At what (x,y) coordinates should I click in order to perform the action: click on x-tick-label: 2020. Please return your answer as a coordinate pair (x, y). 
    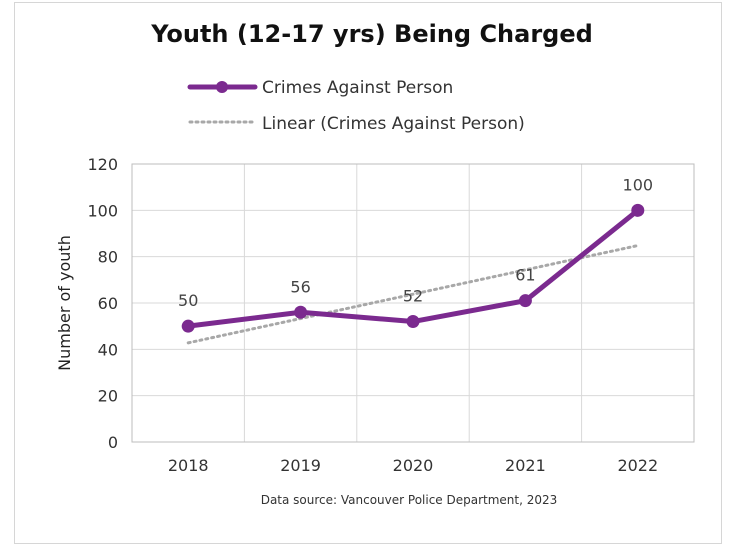
    Looking at the image, I should click on (413, 465).